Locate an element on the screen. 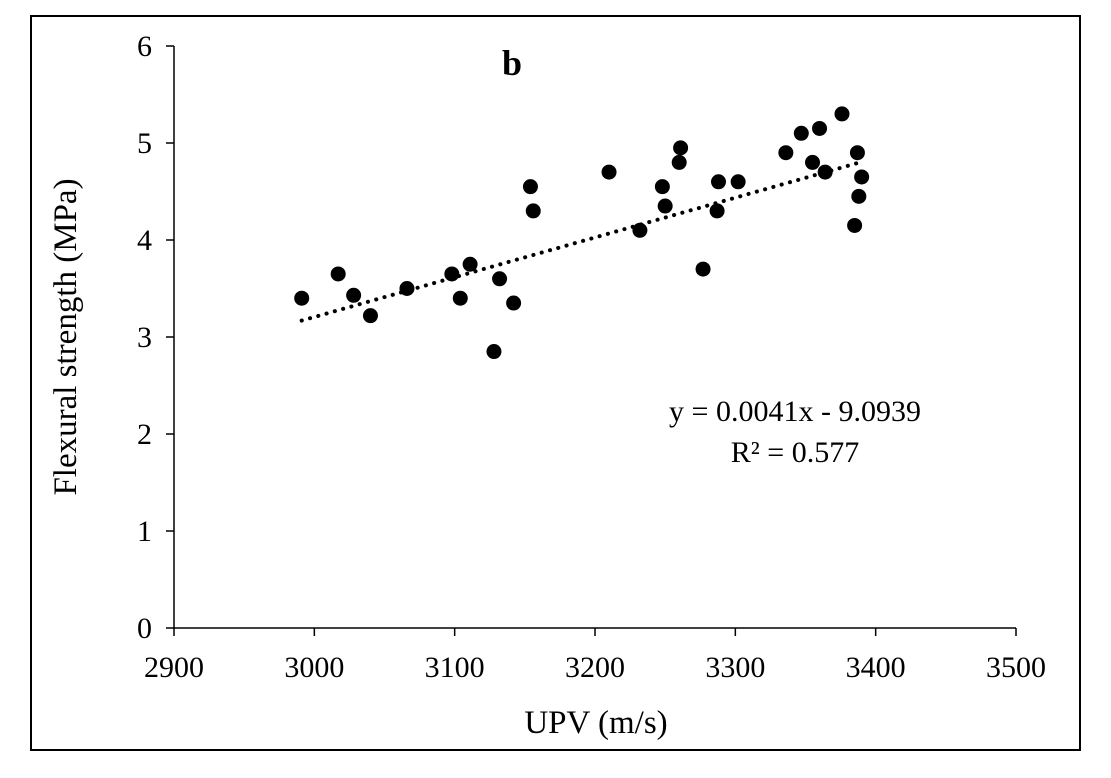 This screenshot has width=1111, height=778. y-axis-title: Flexural strength (MPa) is located at coordinates (66, 336).